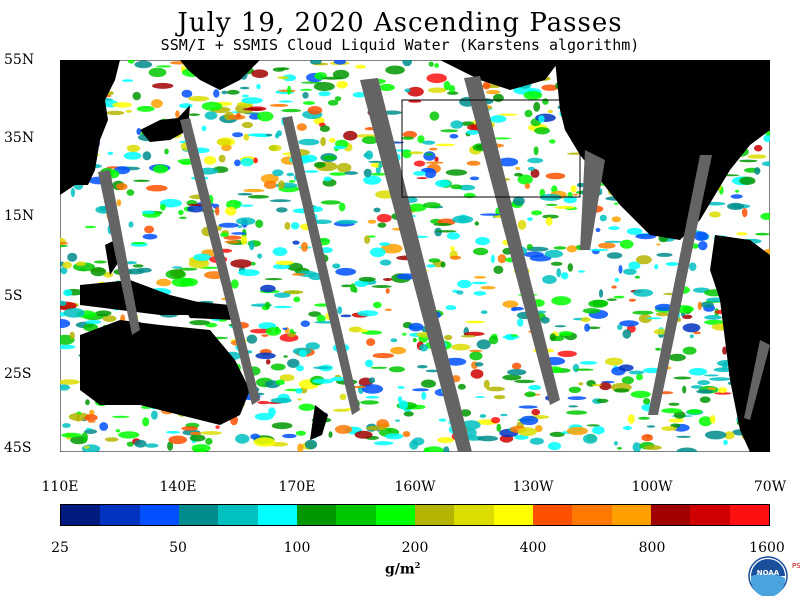 The image size is (800, 600). What do you see at coordinates (60, 487) in the screenshot?
I see `lon-label-110e: 110E` at bounding box center [60, 487].